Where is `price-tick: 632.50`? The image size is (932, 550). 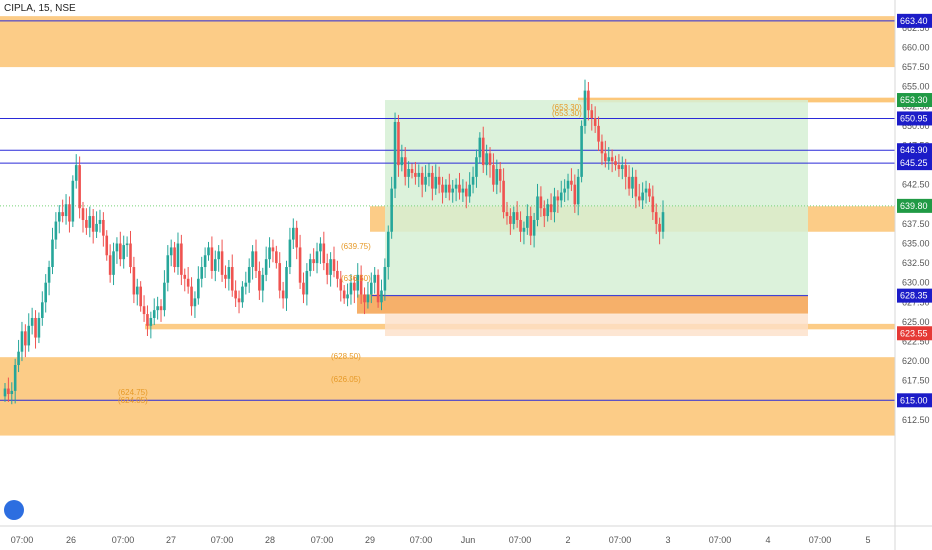 price-tick: 632.50 is located at coordinates (916, 263).